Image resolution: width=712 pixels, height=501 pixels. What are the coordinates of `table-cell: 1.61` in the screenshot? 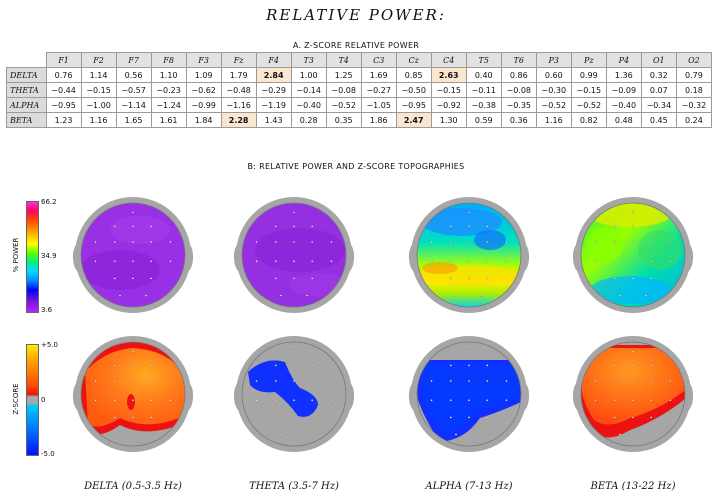 It's located at (168, 120).